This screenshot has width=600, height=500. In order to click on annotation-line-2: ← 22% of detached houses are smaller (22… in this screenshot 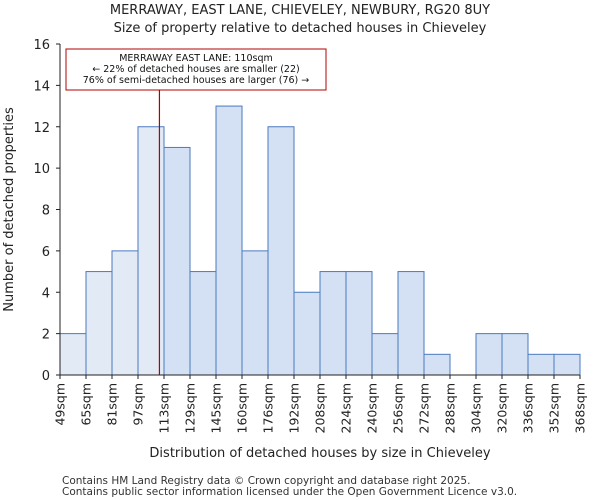, I will do `click(195, 69)`.